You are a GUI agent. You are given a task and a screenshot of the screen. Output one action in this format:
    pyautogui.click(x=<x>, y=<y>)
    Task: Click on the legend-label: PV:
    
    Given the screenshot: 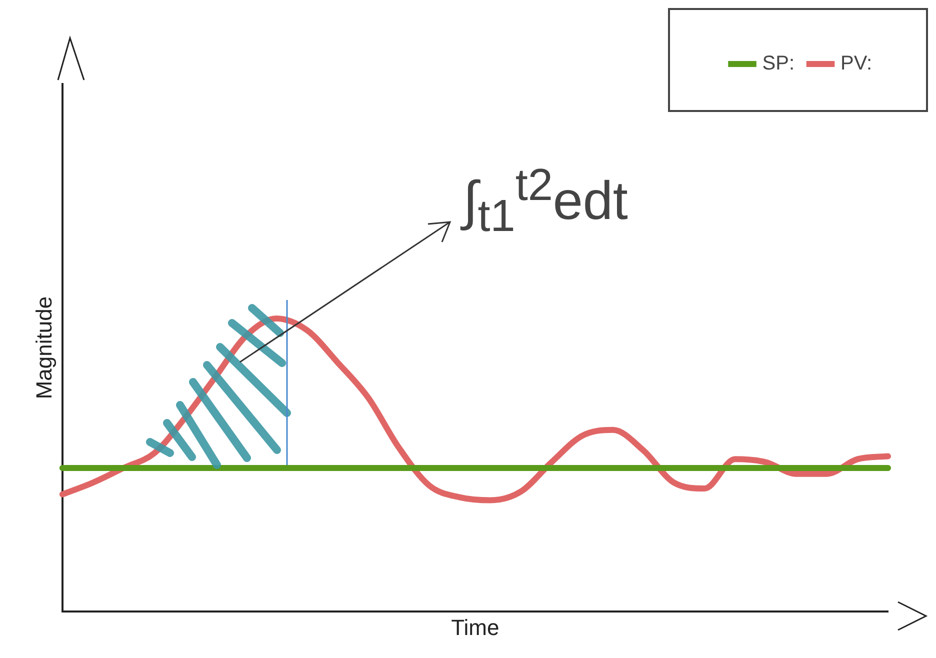 What is the action you would take?
    pyautogui.click(x=856, y=63)
    